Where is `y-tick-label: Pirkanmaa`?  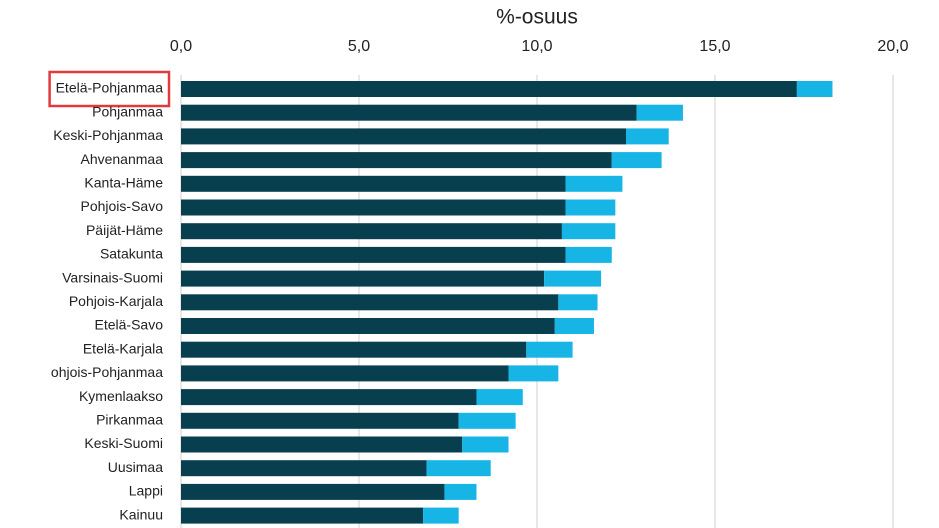 y-tick-label: Pirkanmaa is located at coordinates (129, 420).